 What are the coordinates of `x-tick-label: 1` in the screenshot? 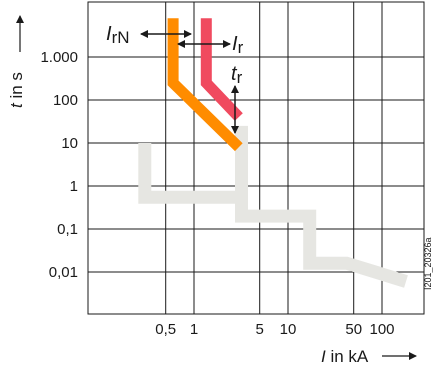 It's located at (194, 329).